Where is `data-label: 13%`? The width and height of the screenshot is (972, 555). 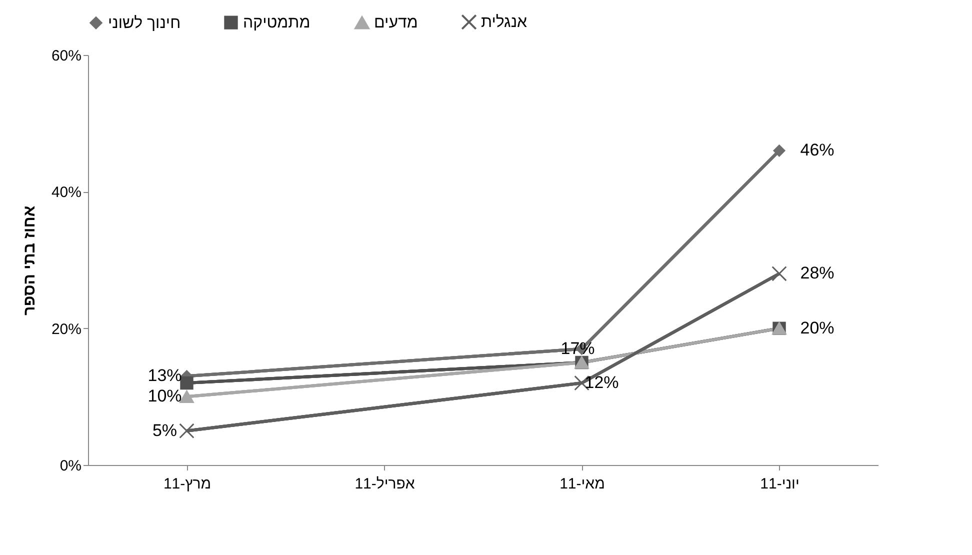
data-label: 13% is located at coordinates (165, 376).